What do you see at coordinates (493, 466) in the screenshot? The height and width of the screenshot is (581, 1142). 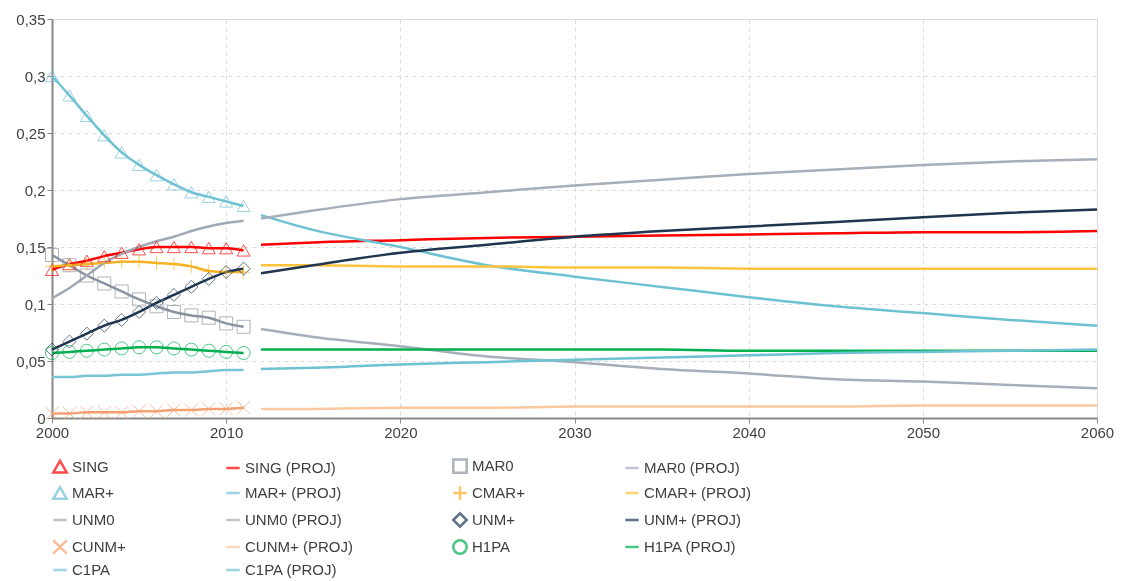 I see `legend-label: MAR0` at bounding box center [493, 466].